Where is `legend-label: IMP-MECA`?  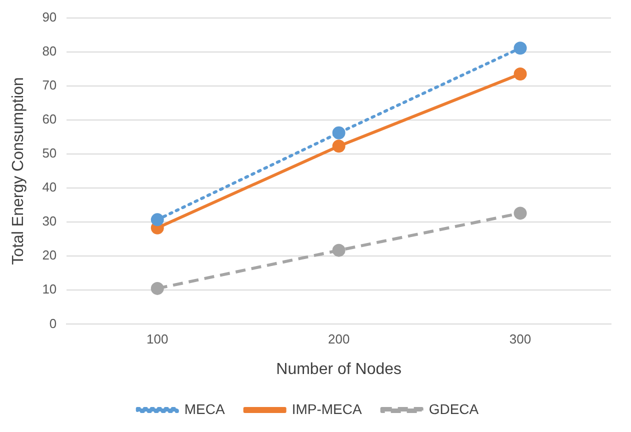
legend-label: IMP-MECA is located at coordinates (327, 408).